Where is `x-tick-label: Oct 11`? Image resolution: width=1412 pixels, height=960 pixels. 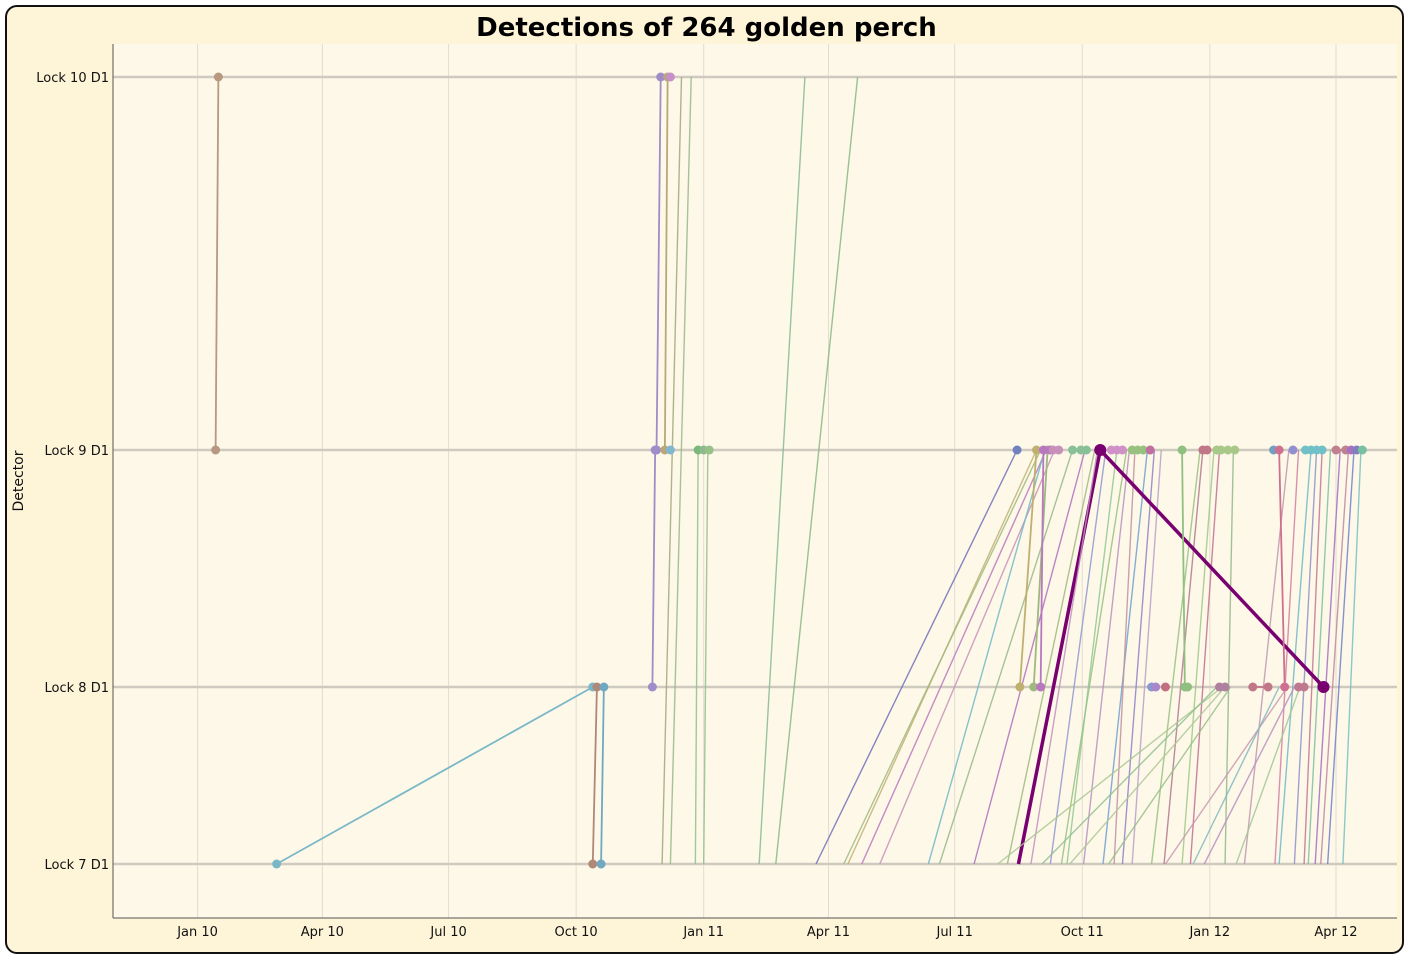 x-tick-label: Oct 11 is located at coordinates (1082, 932).